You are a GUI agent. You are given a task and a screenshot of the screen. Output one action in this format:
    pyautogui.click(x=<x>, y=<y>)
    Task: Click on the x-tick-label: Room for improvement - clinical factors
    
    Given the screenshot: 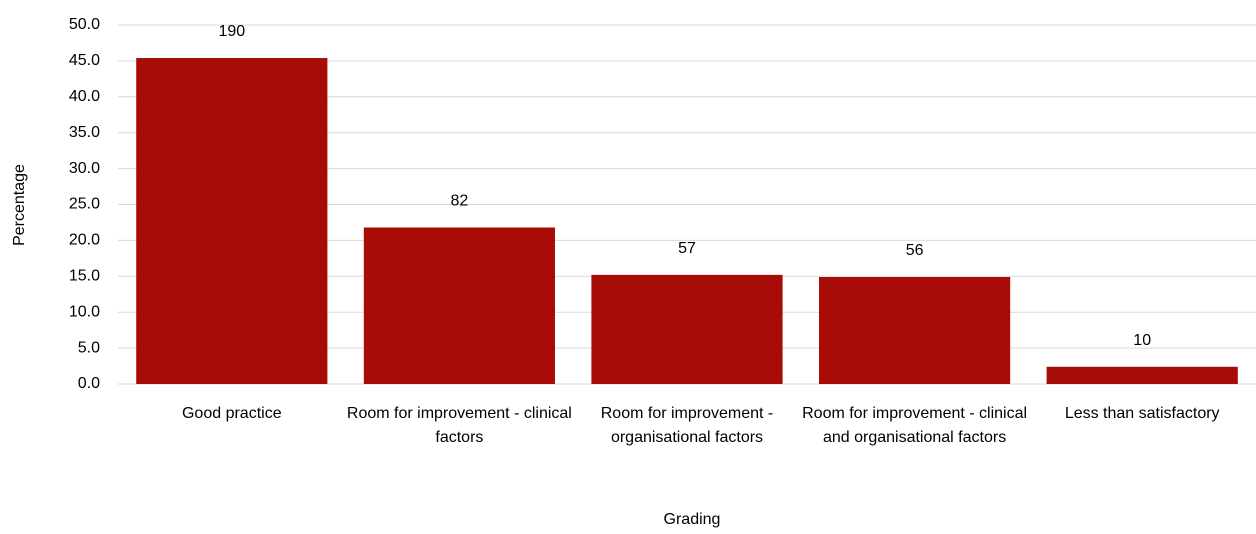 What is the action you would take?
    pyautogui.click(x=459, y=425)
    